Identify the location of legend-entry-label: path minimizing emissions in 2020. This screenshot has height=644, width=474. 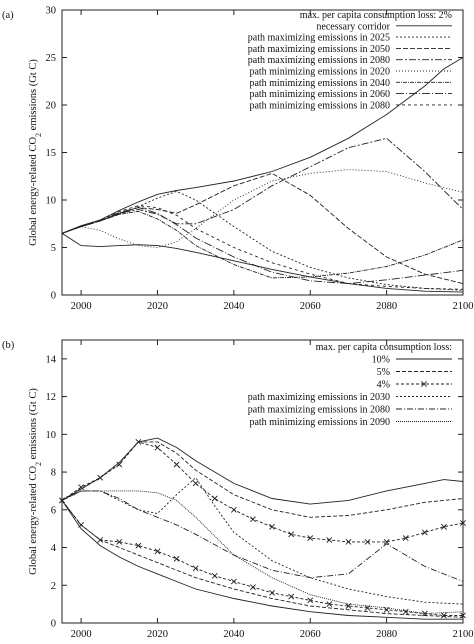
(319, 72).